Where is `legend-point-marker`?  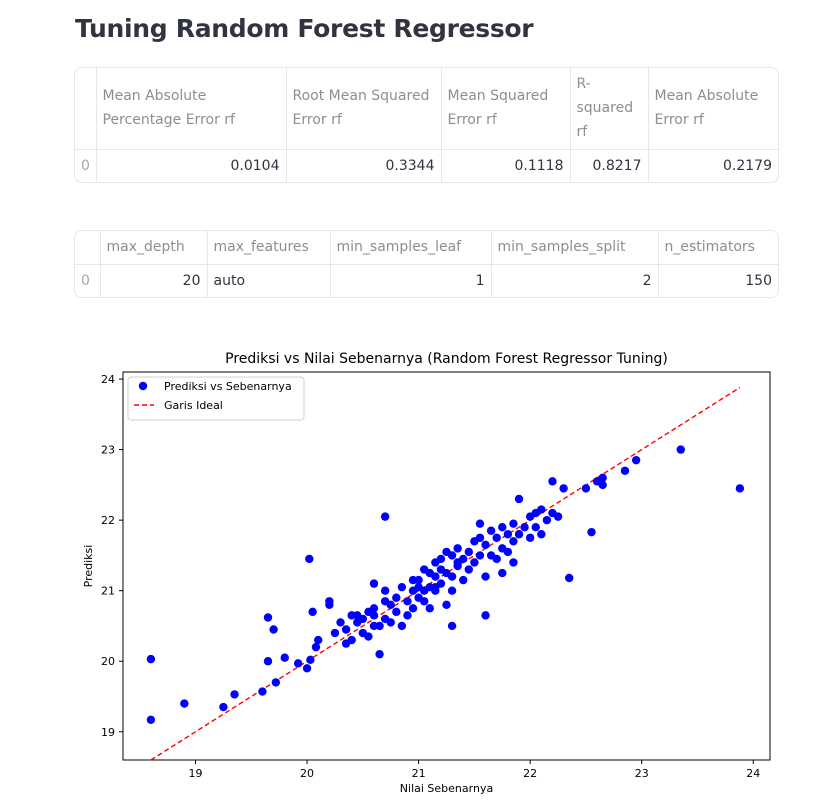
legend-point-marker is located at coordinates (143, 386).